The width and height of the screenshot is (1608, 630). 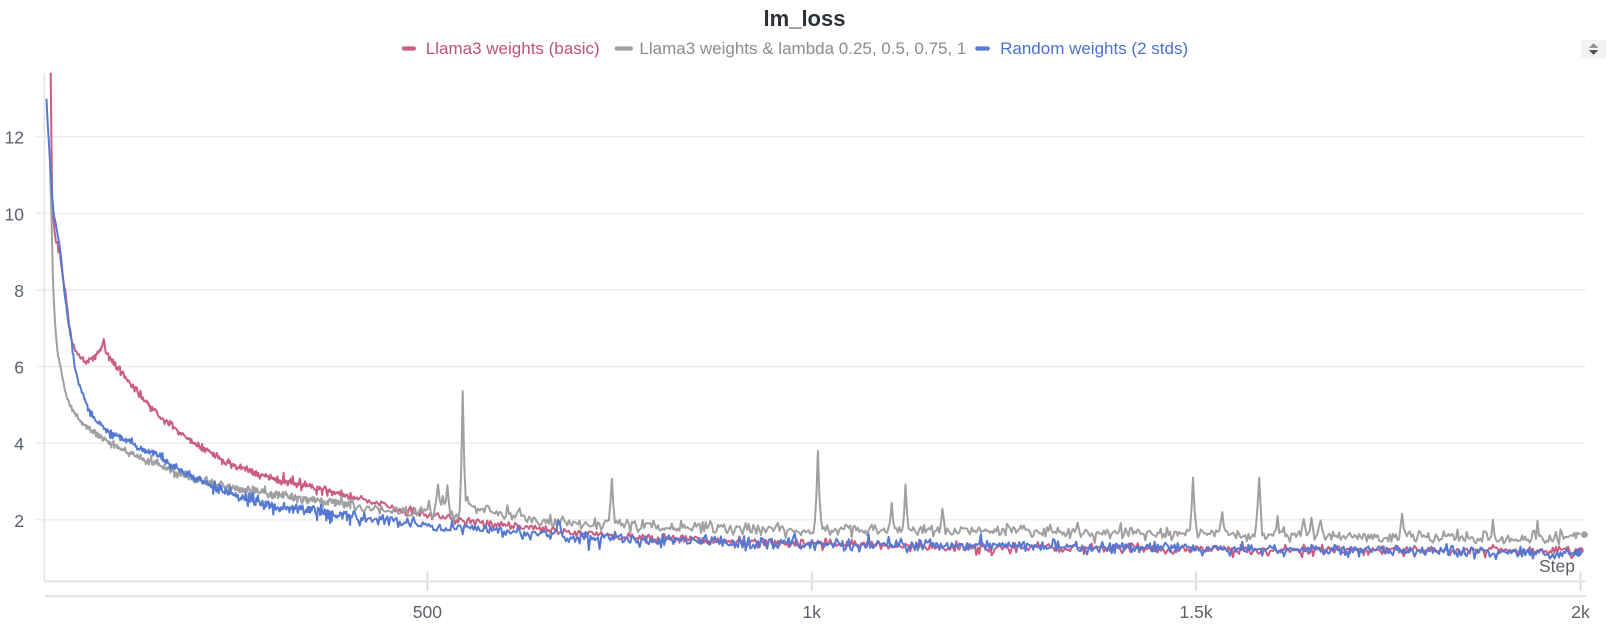 What do you see at coordinates (1557, 566) in the screenshot?
I see `svg-text: Step` at bounding box center [1557, 566].